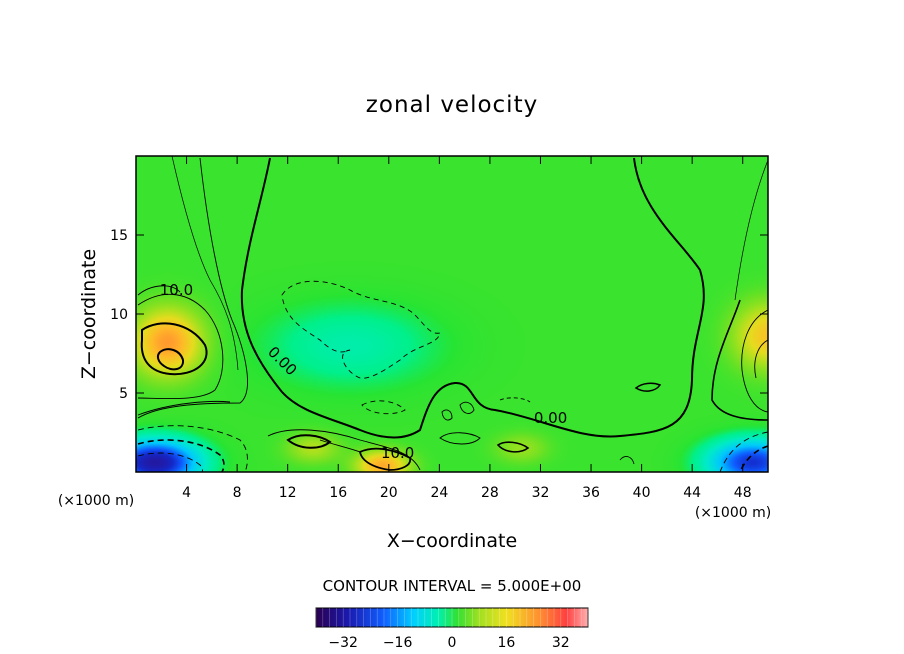 Image resolution: width=904 pixels, height=654 pixels. I want to click on x-tick-label-16: 16, so click(338, 493).